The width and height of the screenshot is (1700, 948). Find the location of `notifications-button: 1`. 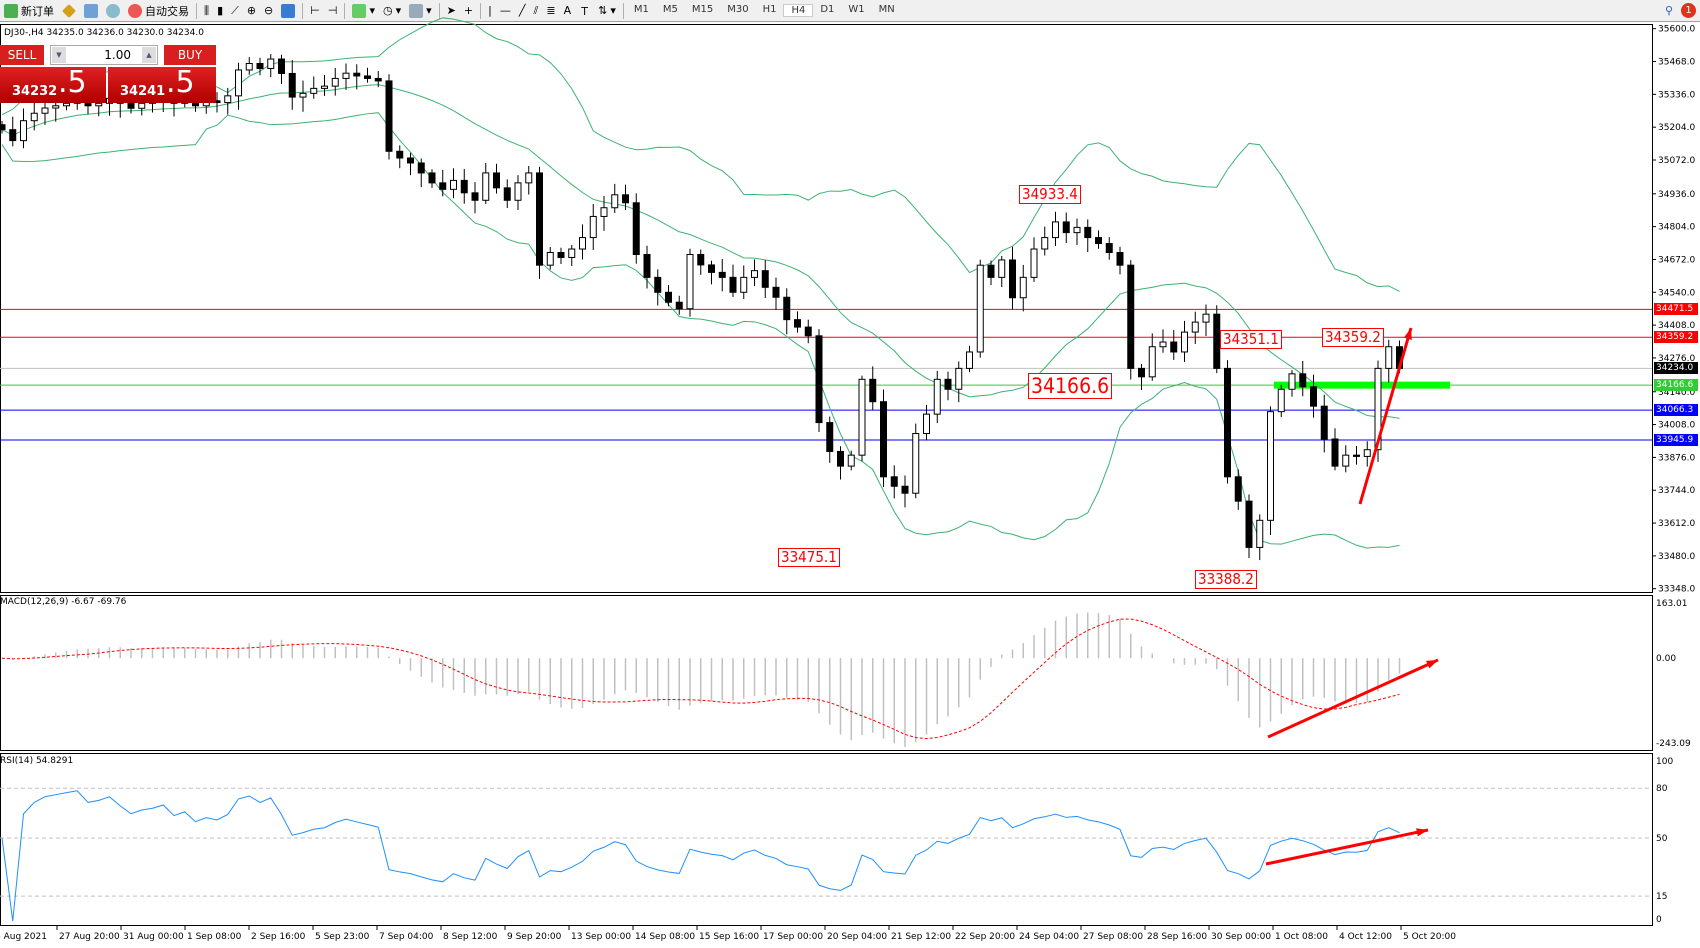

notifications-button: 1 is located at coordinates (1688, 11).